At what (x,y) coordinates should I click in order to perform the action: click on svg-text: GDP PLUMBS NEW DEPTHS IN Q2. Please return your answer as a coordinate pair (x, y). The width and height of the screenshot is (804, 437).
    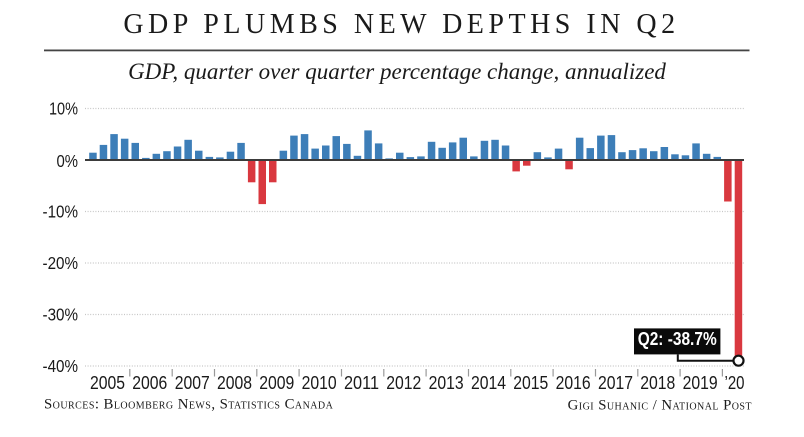
    Looking at the image, I should click on (401, 24).